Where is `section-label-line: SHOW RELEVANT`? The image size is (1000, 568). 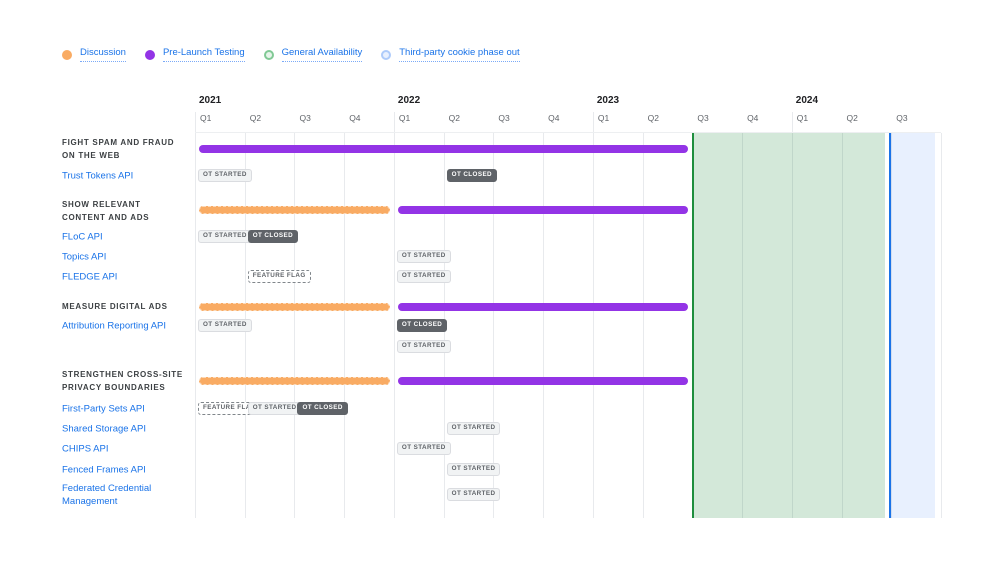 section-label-line: SHOW RELEVANT is located at coordinates (101, 204).